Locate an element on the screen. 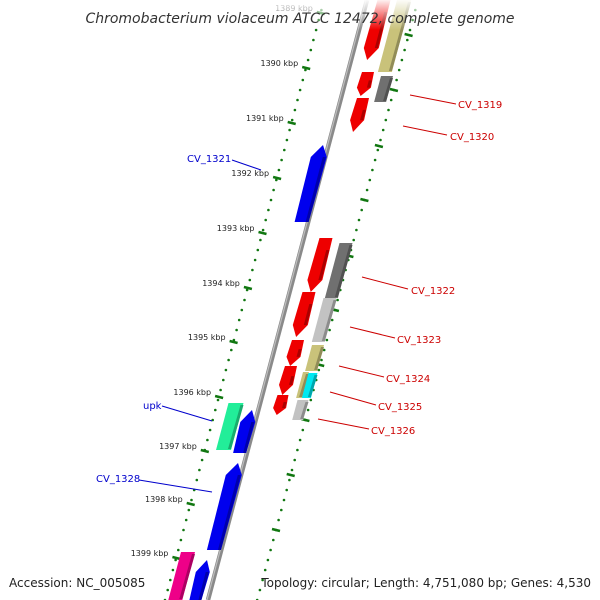 The height and width of the screenshot is (600, 600). cds-red-cv1325 is located at coordinates (288, 380).